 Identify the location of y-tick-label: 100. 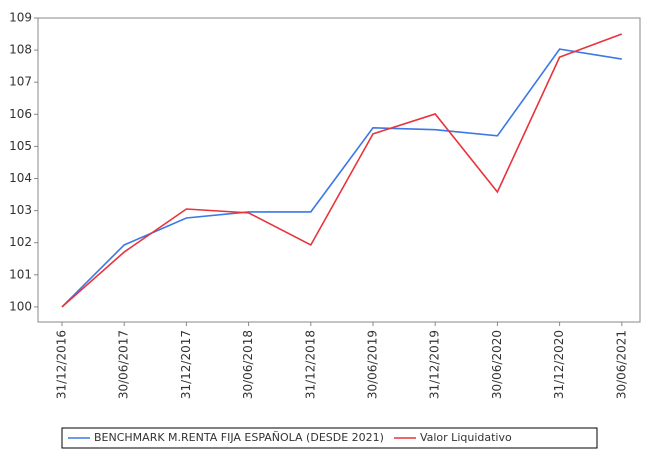
(20, 306).